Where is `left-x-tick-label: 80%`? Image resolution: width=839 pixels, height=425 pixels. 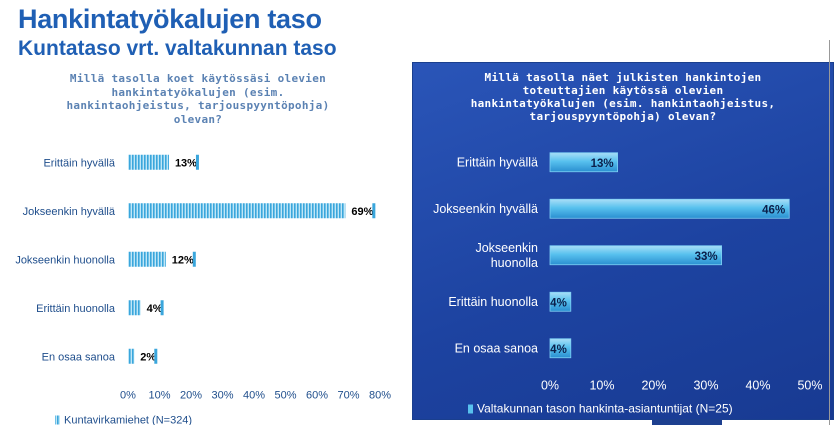
left-x-tick-label: 80% is located at coordinates (380, 396).